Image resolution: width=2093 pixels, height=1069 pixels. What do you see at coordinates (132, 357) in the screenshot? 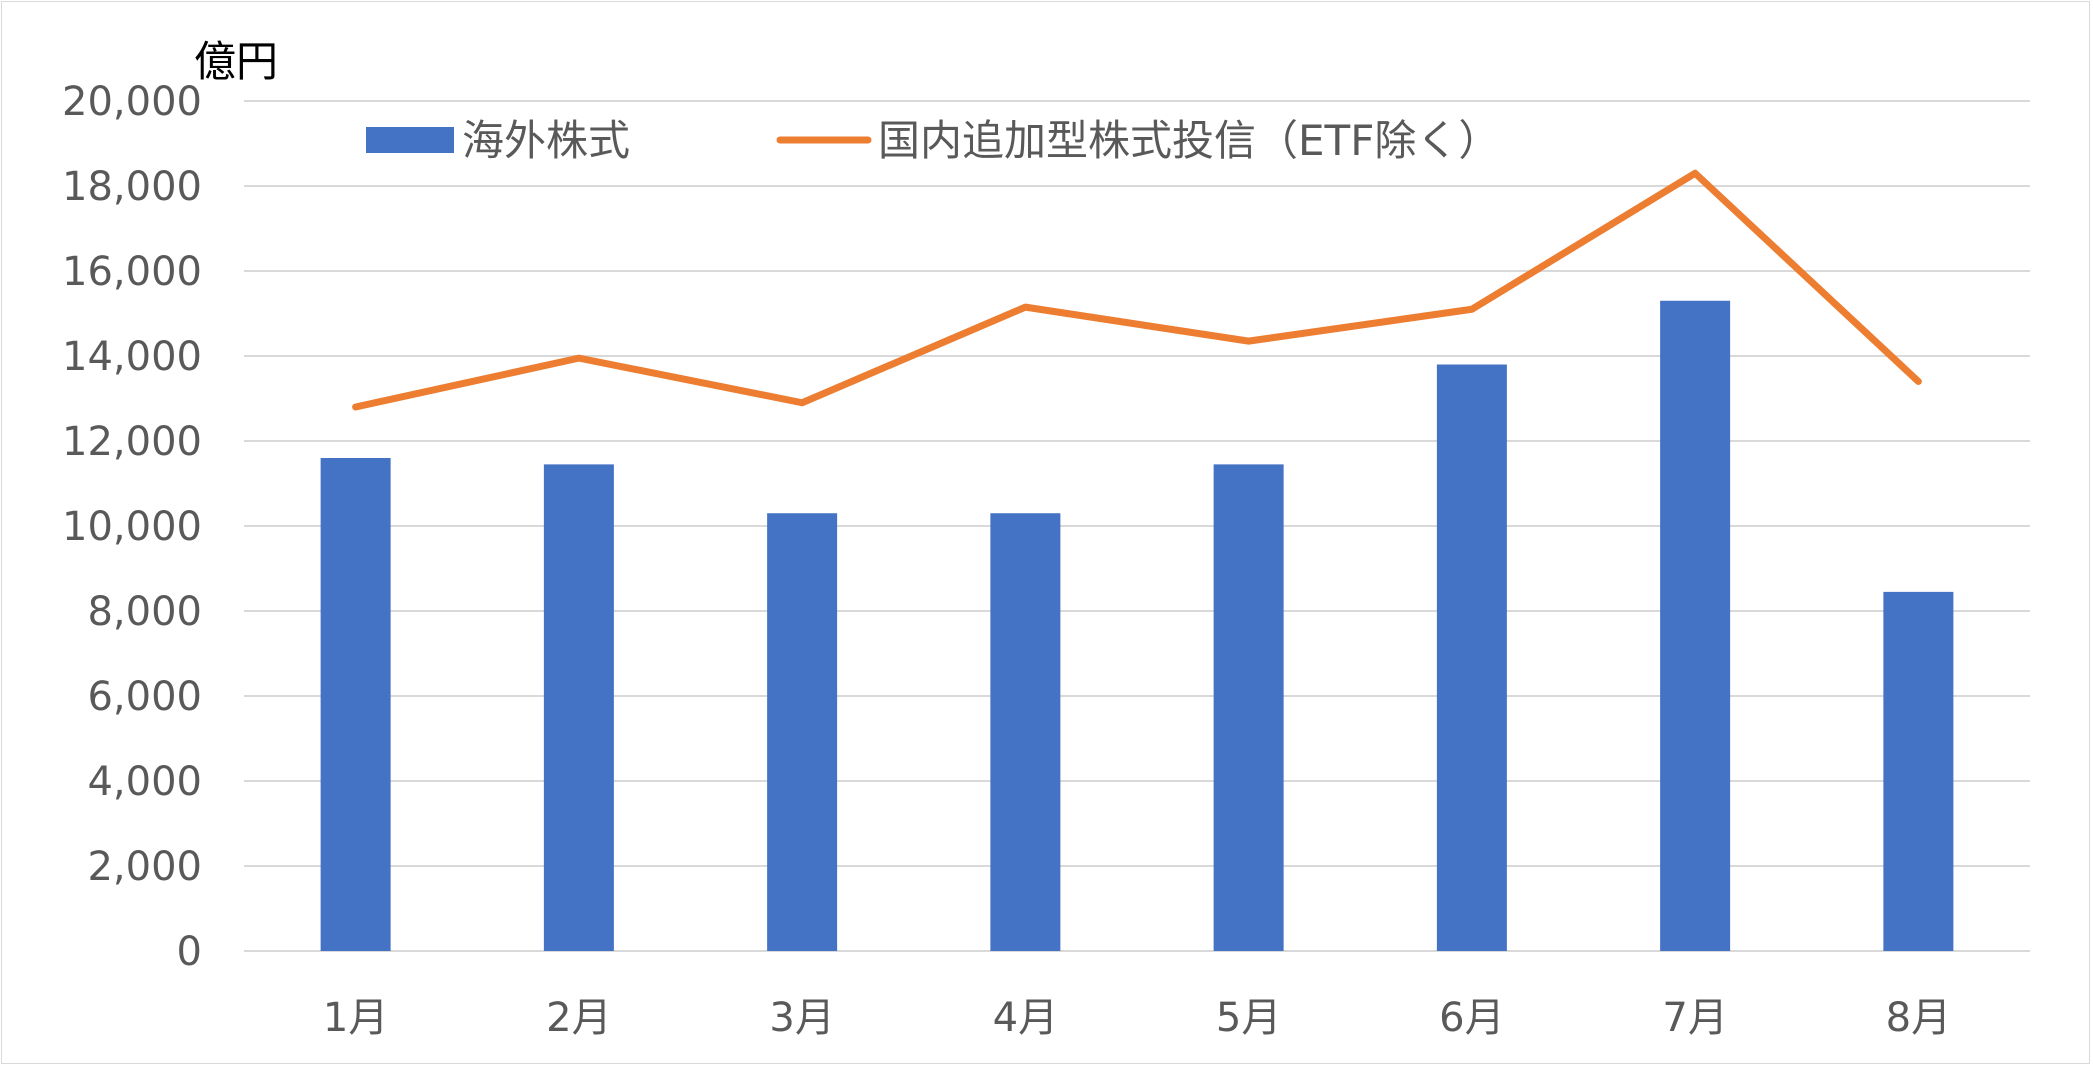
I see `y-tick-label: 14,000` at bounding box center [132, 357].